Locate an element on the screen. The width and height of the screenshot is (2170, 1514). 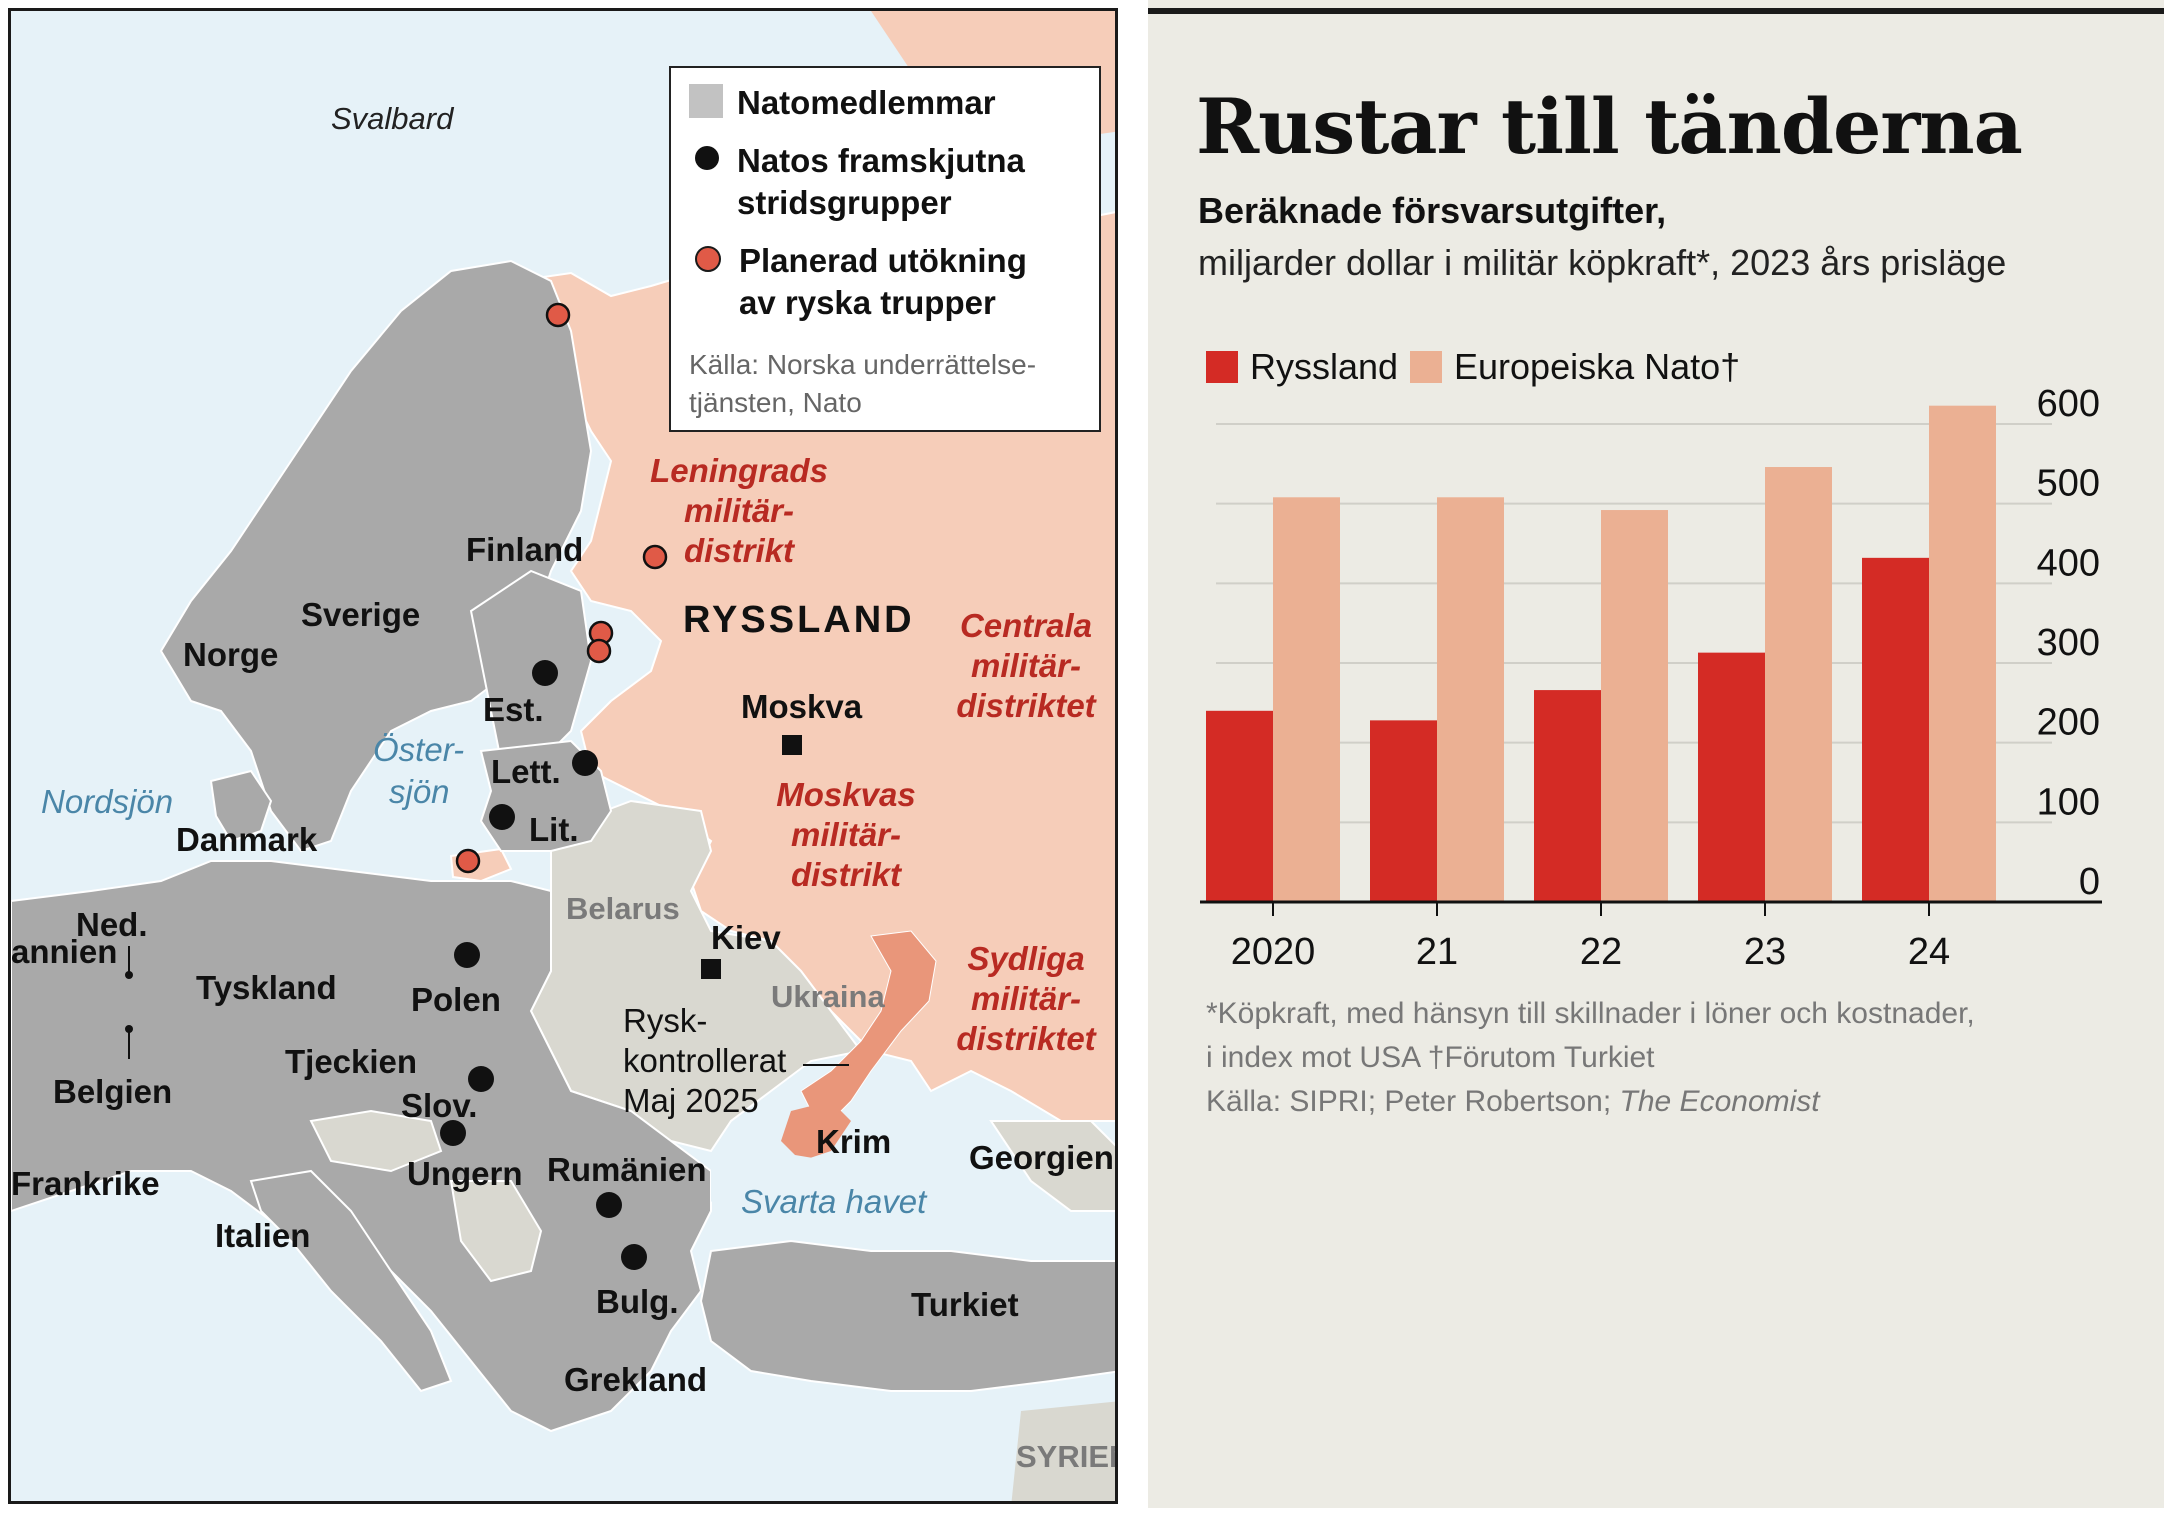
legend-nato-label: Natomedlemmar is located at coordinates (866, 102).